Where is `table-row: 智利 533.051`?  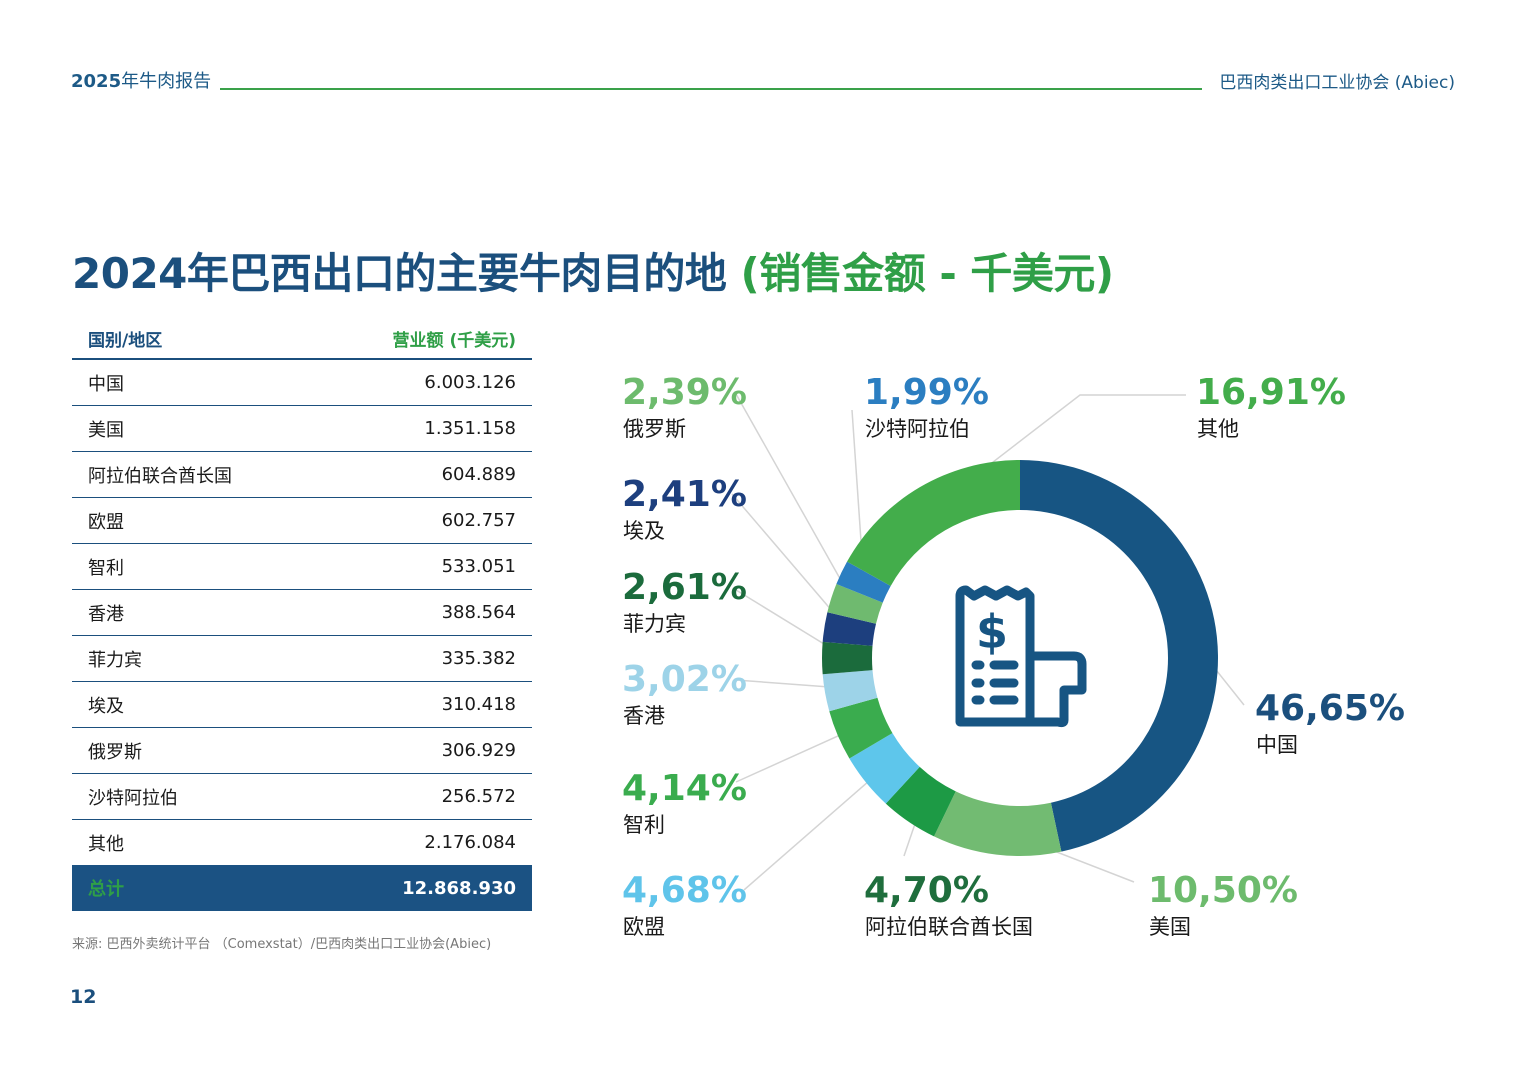 table-row: 智利 533.051 is located at coordinates (302, 567).